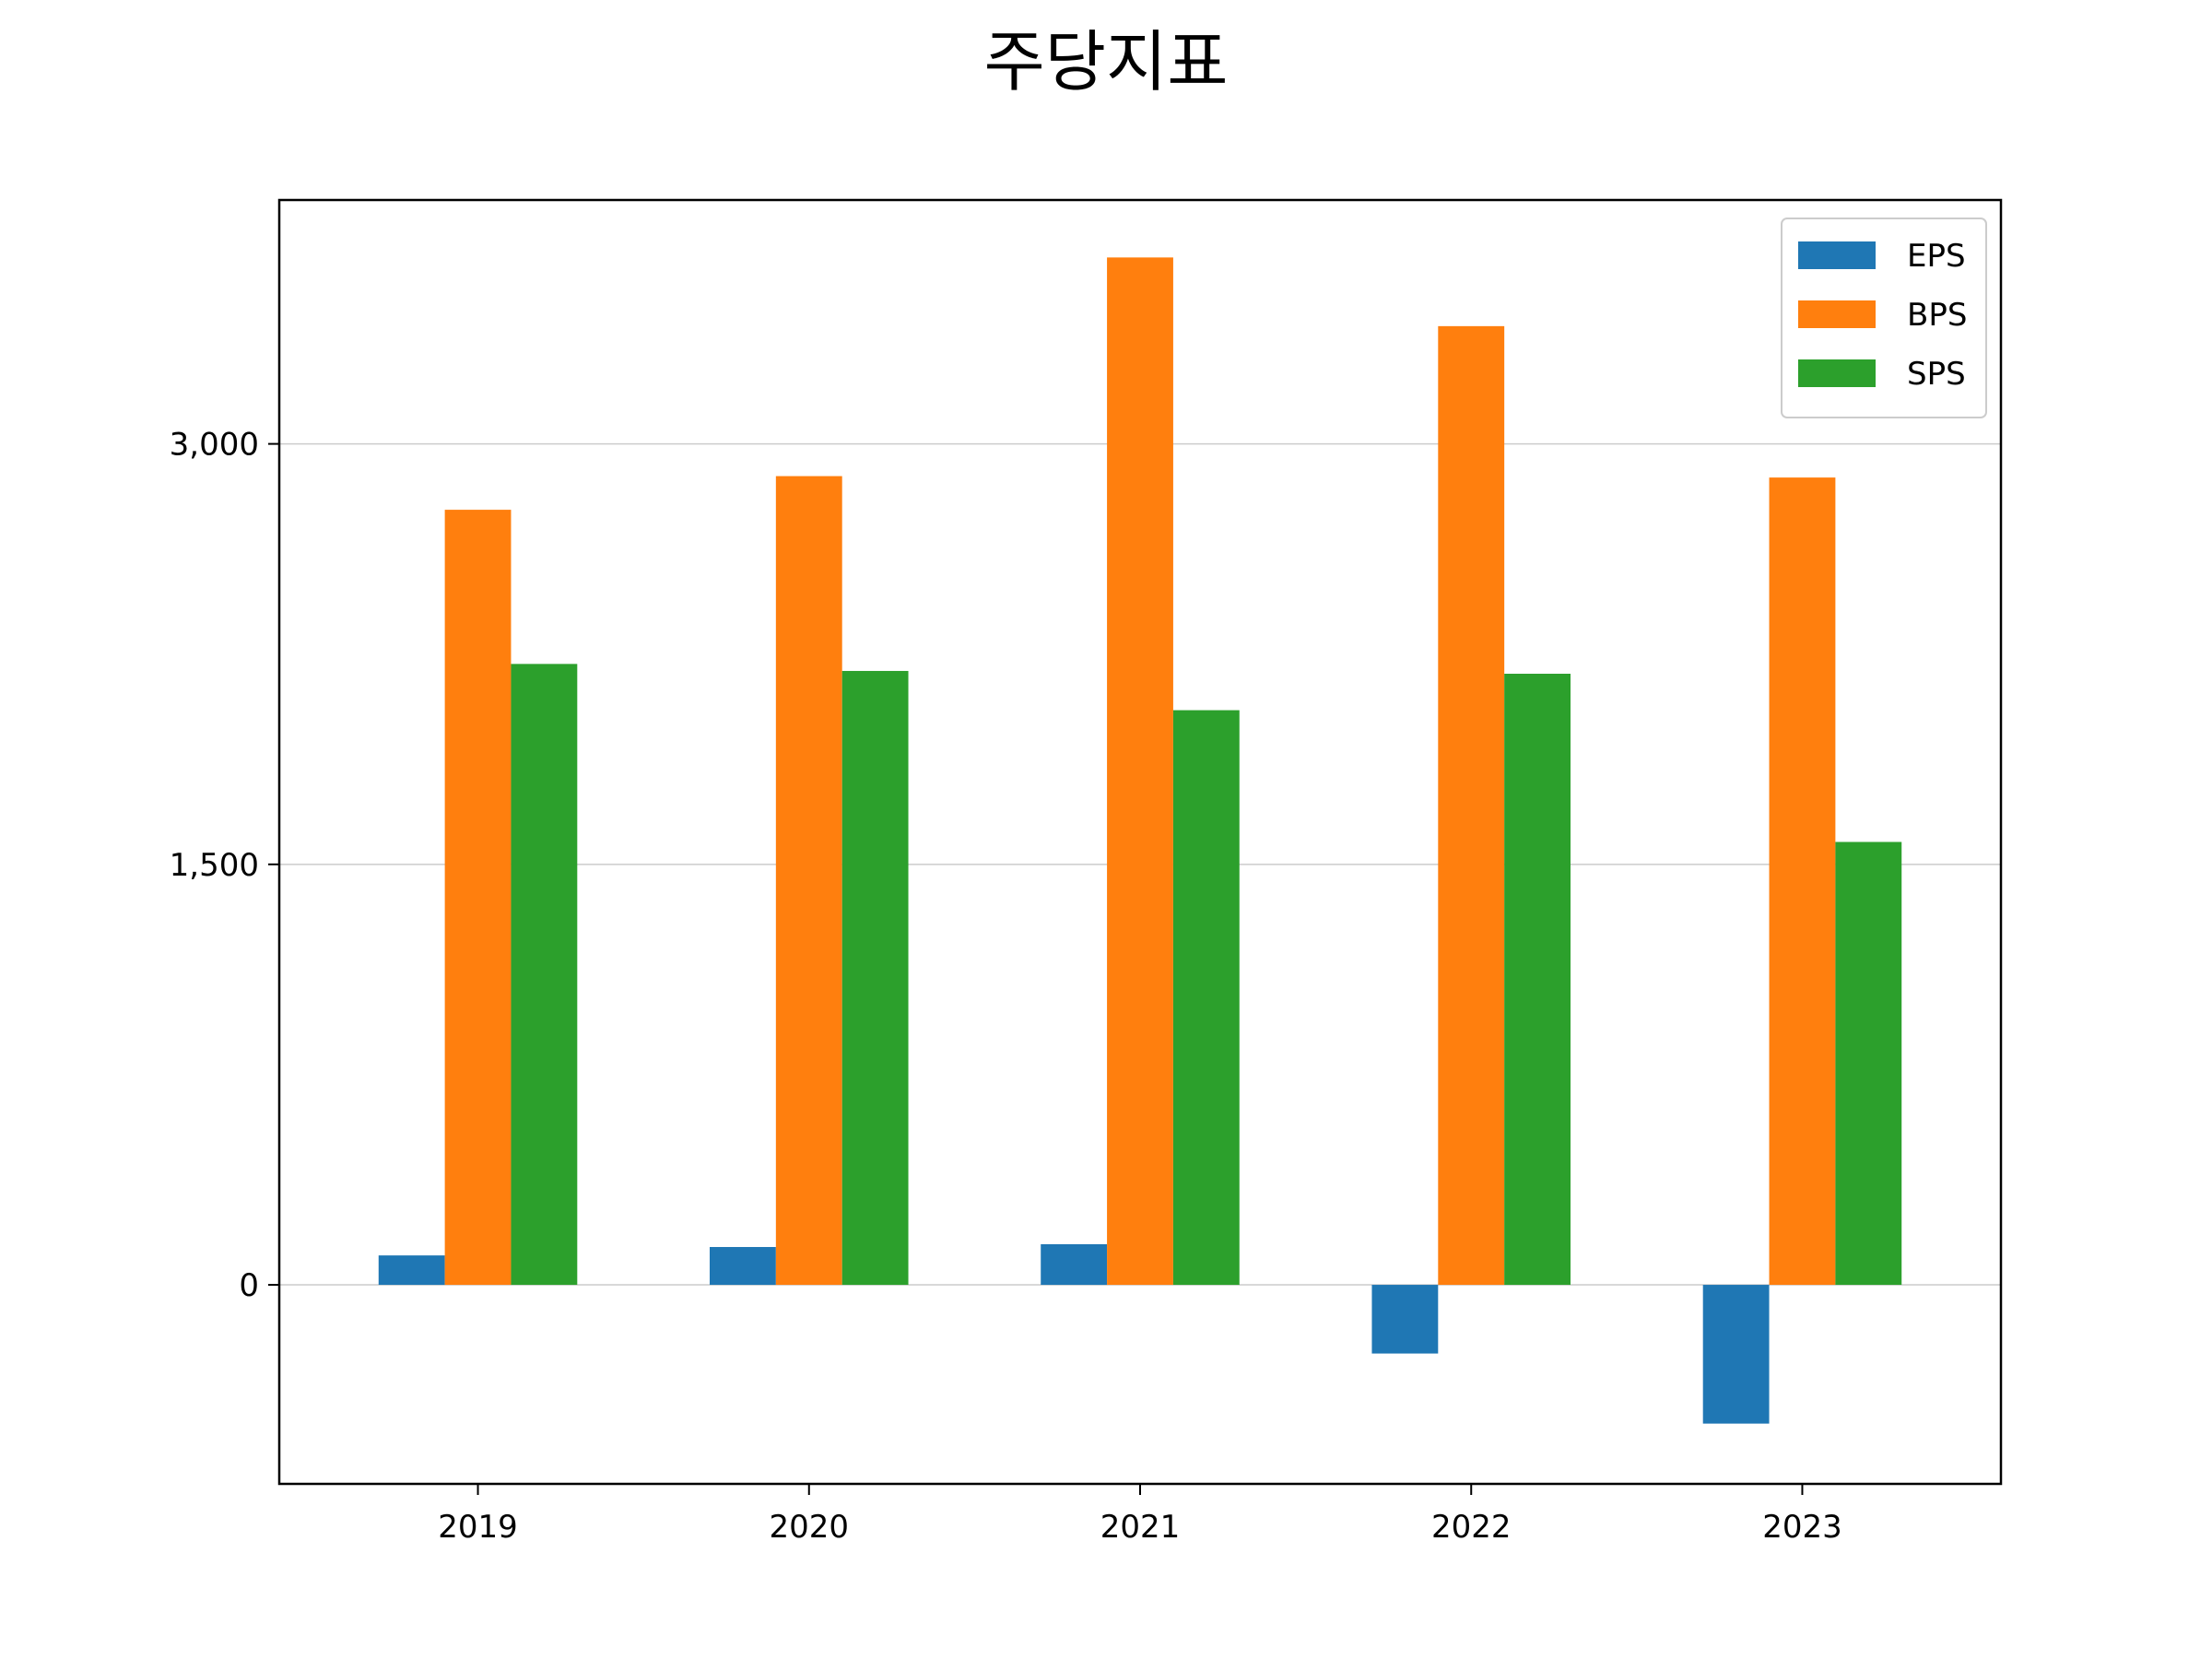 This screenshot has width=2212, height=1659. What do you see at coordinates (1140, 1527) in the screenshot?
I see `x-tick-label-2021: 2021` at bounding box center [1140, 1527].